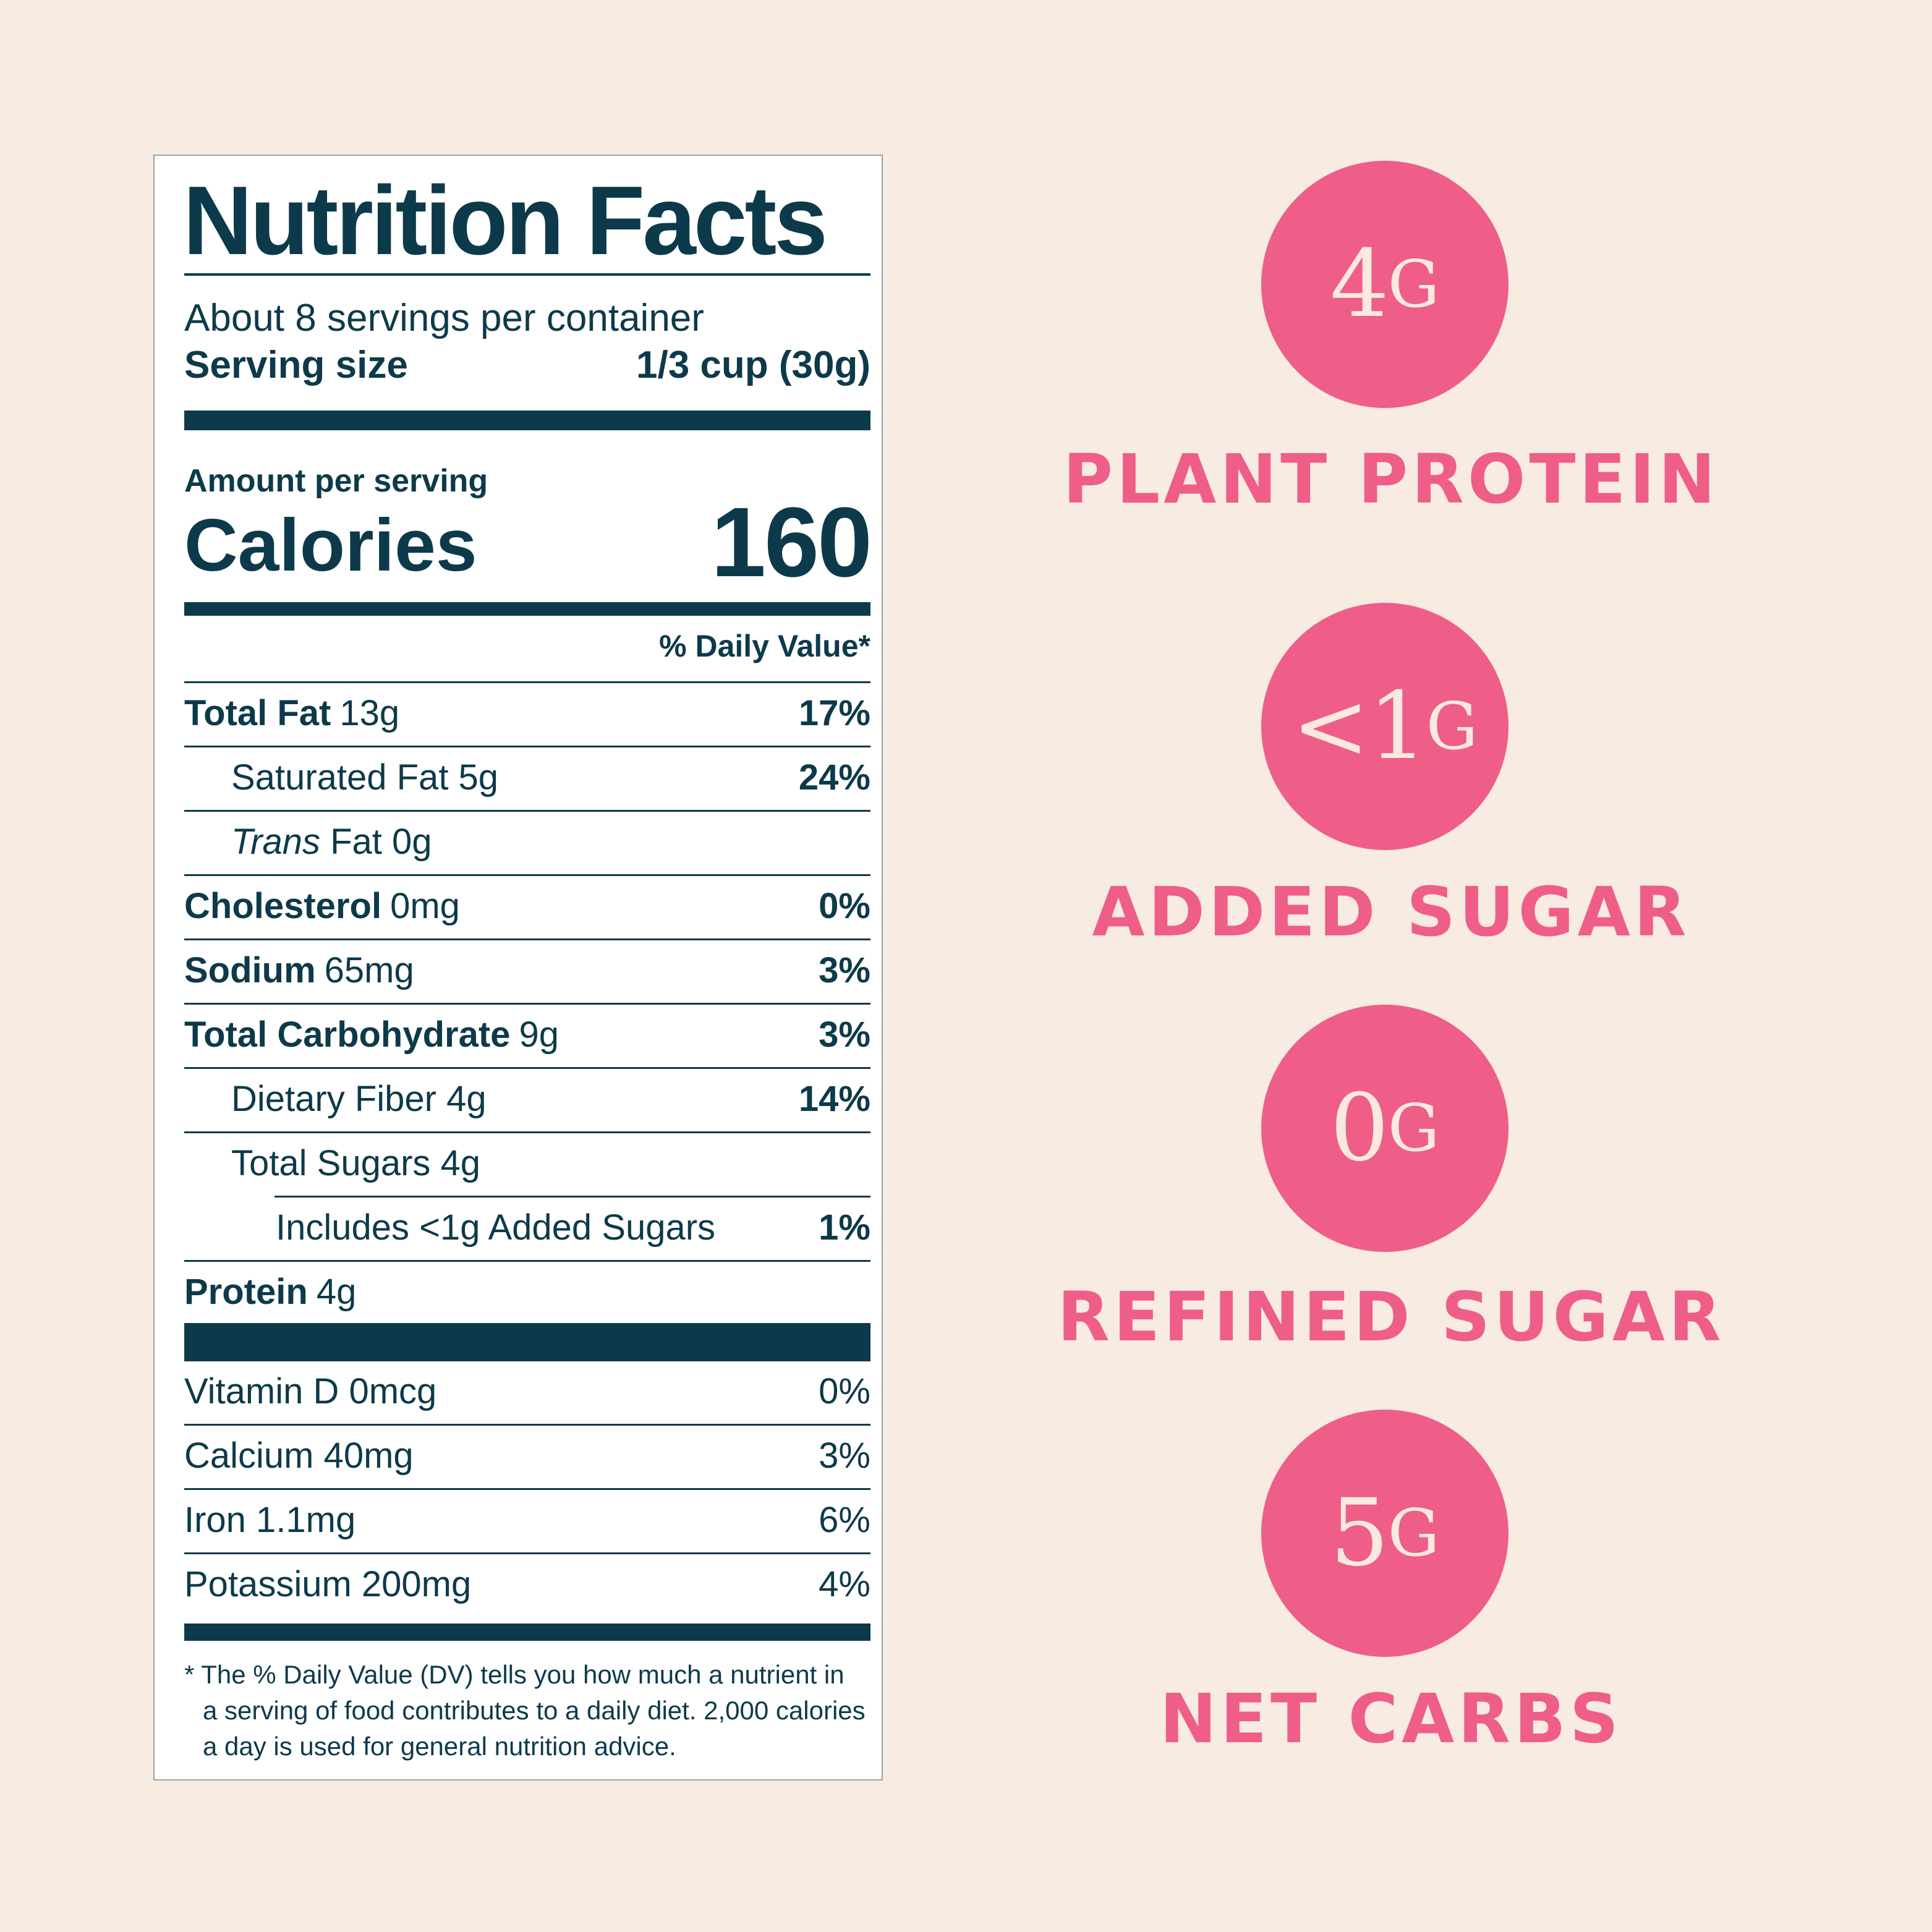 Image resolution: width=1932 pixels, height=1932 pixels. What do you see at coordinates (505, 220) in the screenshot?
I see `label-title: Nutrition Facts` at bounding box center [505, 220].